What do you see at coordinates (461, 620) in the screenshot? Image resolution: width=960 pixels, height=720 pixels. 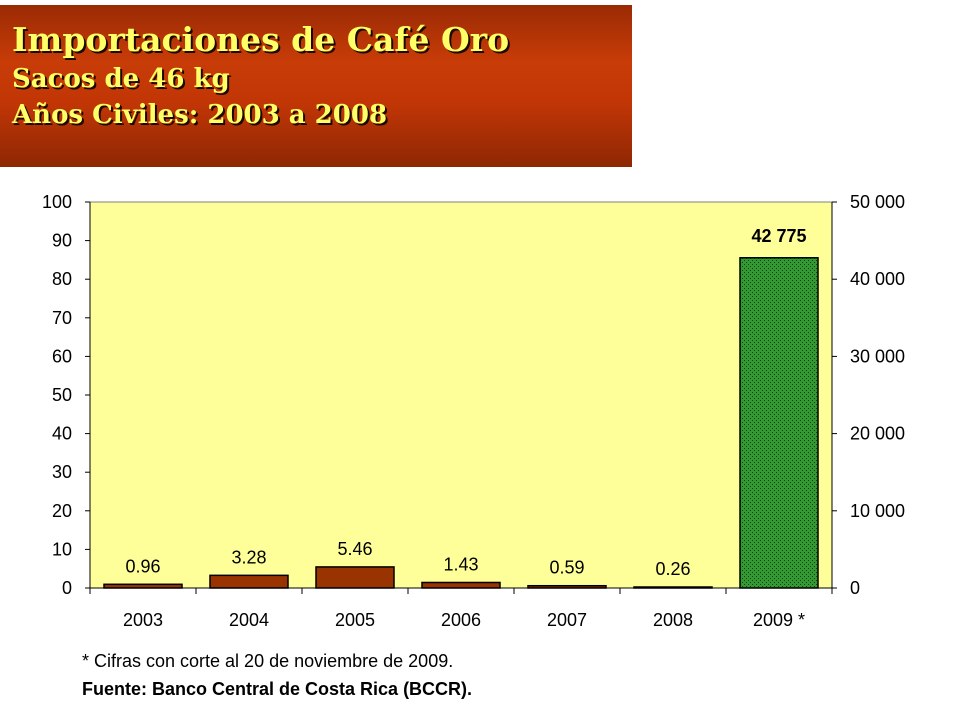 I see `x-tick-label: 2006` at bounding box center [461, 620].